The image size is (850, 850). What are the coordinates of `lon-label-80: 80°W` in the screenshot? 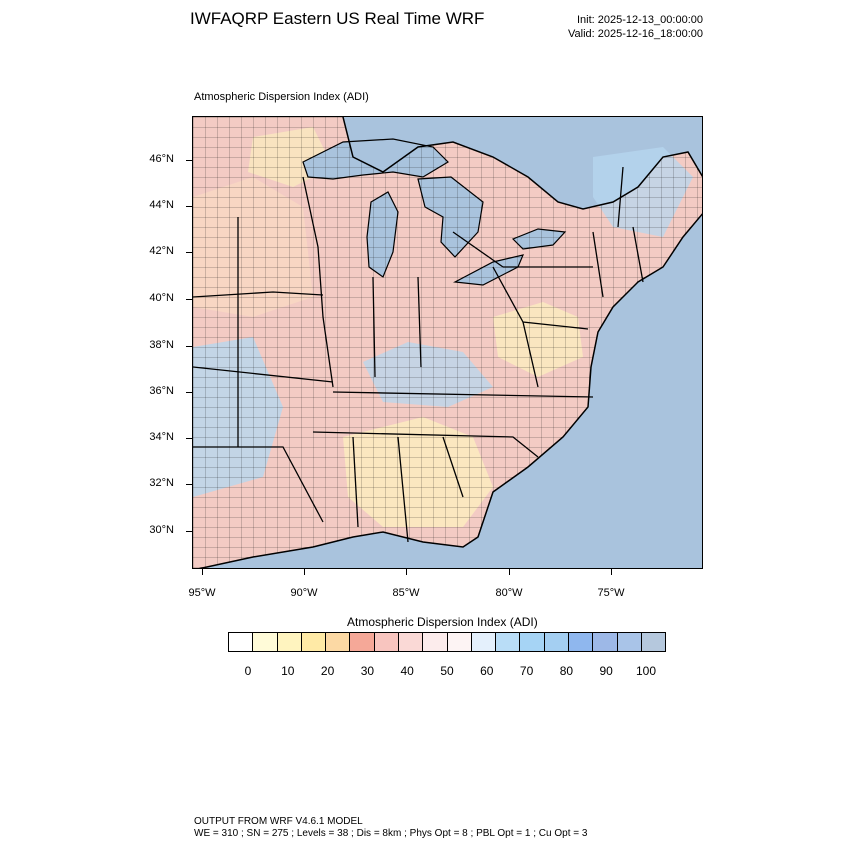 It's located at (509, 593).